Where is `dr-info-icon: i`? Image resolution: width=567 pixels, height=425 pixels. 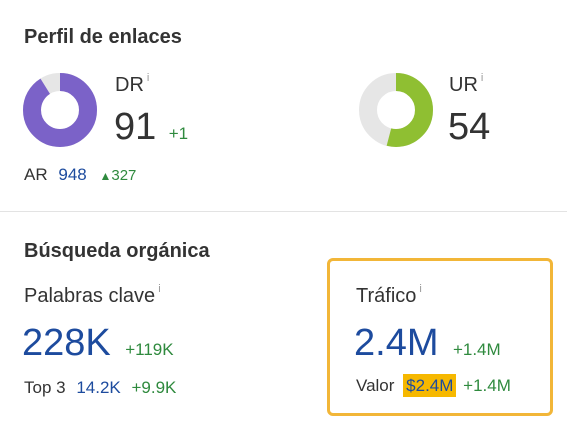 dr-info-icon: i is located at coordinates (148, 78).